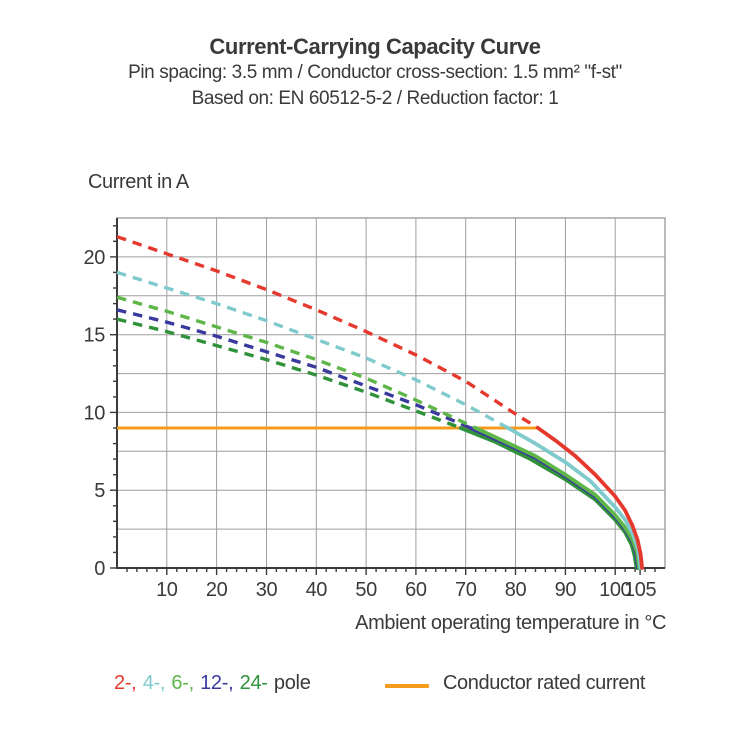  I want to click on y-tick-label: 10, so click(95, 413).